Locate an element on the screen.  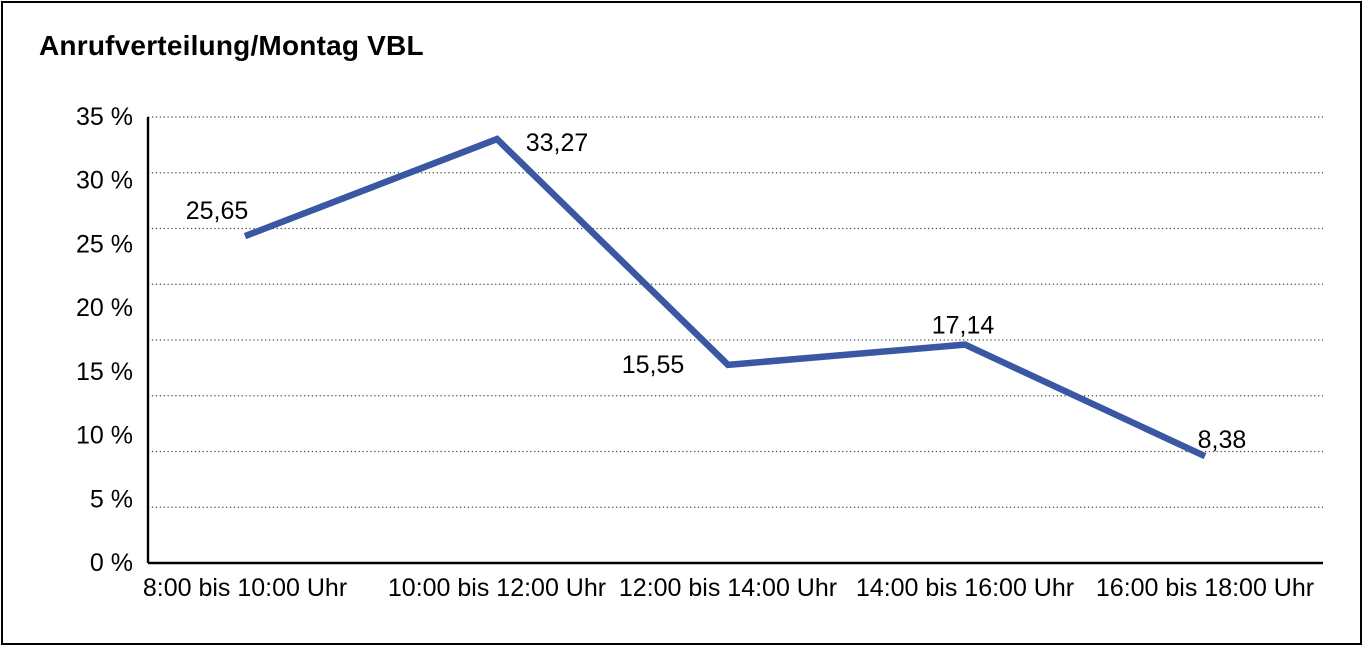
data-point-label: 17,14 is located at coordinates (963, 326).